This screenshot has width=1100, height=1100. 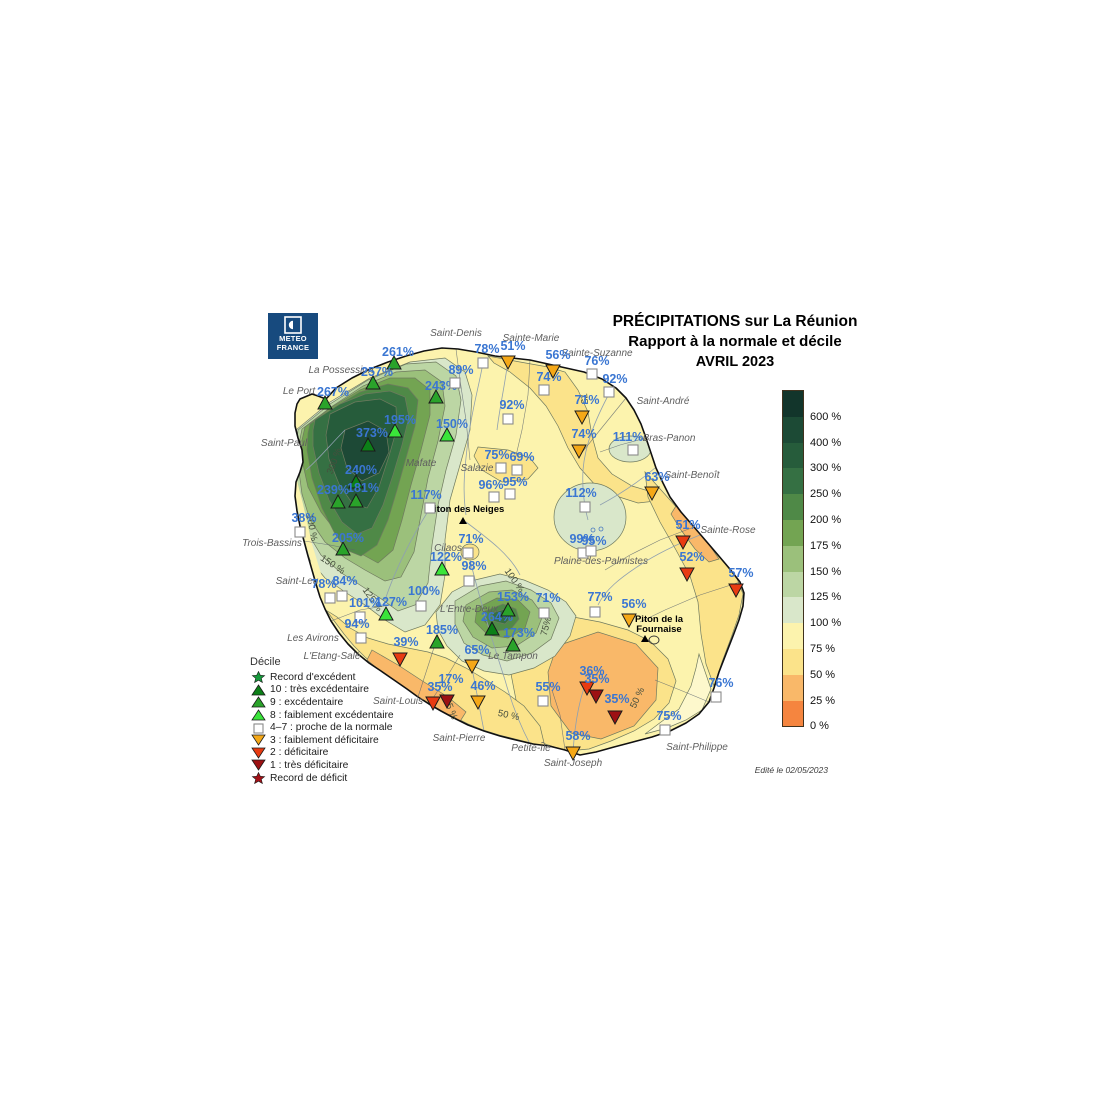 What do you see at coordinates (669, 438) in the screenshot?
I see `place-label: Bras-Panon` at bounding box center [669, 438].